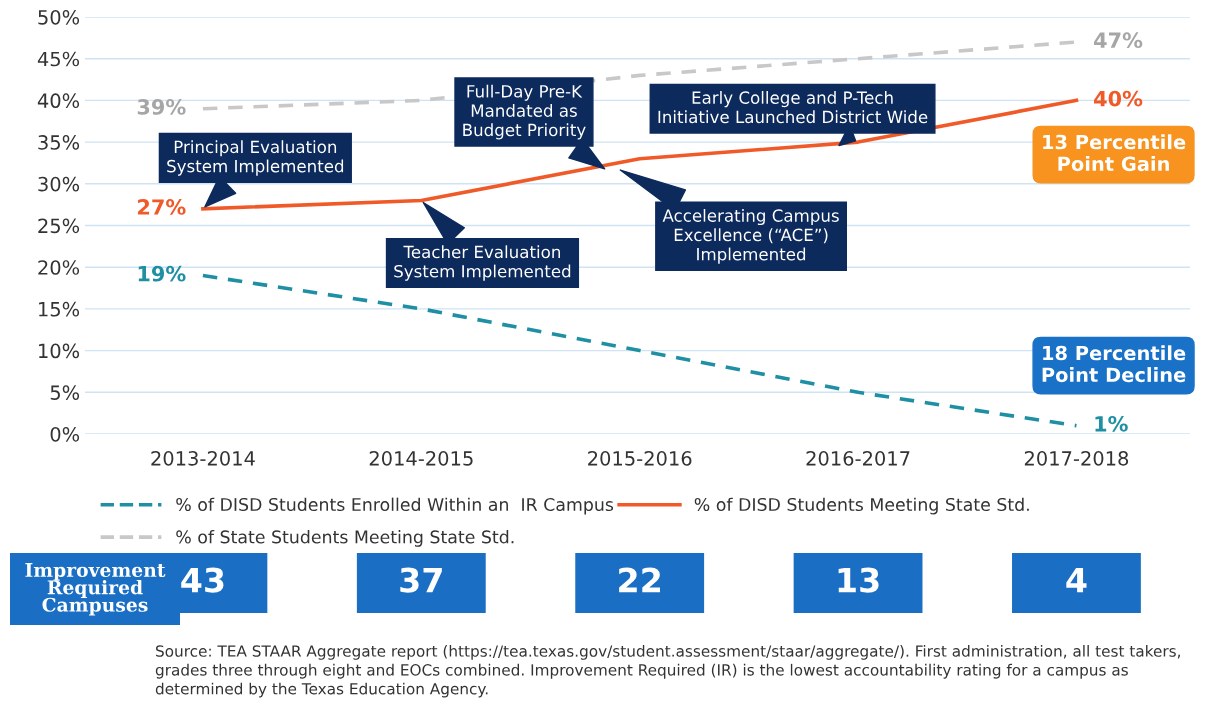  What do you see at coordinates (65, 392) in the screenshot?
I see `y-tick-label: 5%` at bounding box center [65, 392].